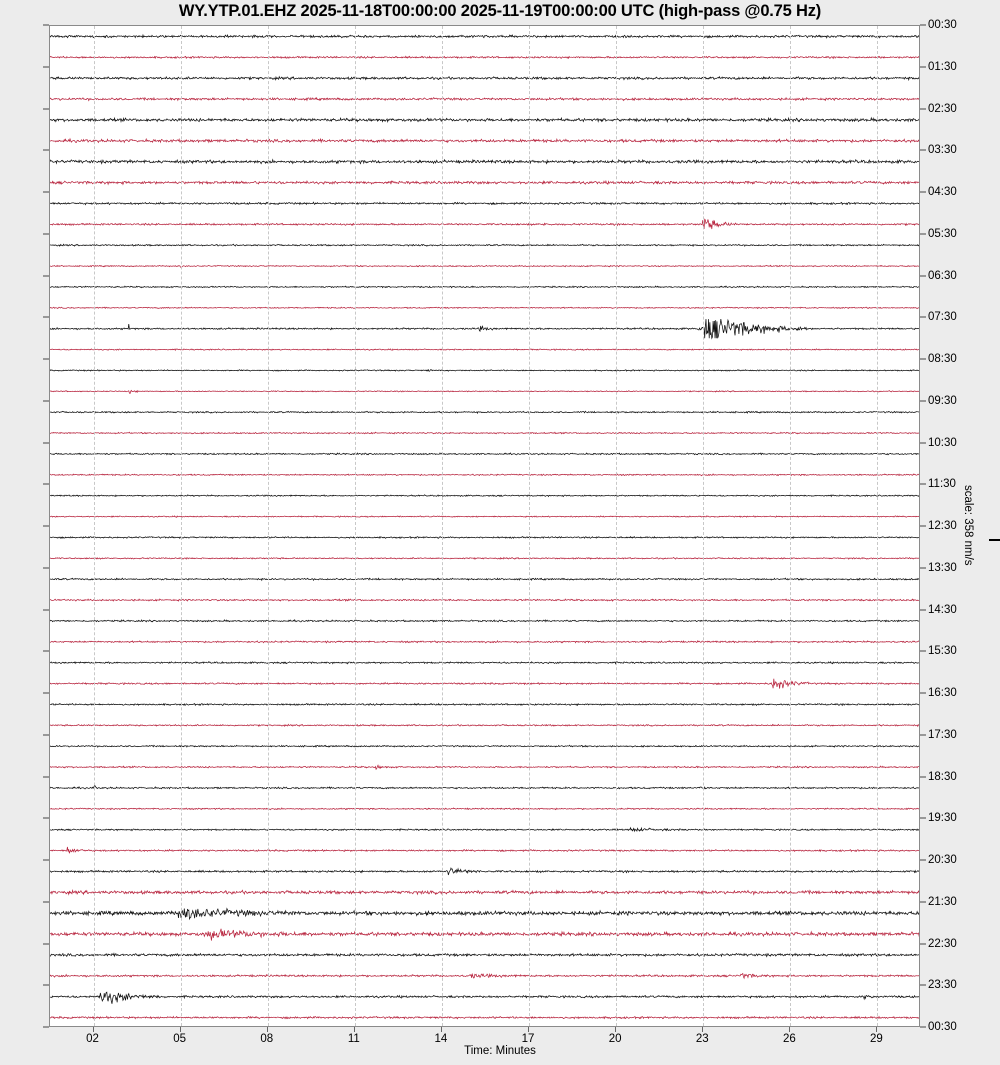 The height and width of the screenshot is (1065, 1000). Describe the element at coordinates (942, 150) in the screenshot. I see `y-label-right-03-30: 03:30` at that location.